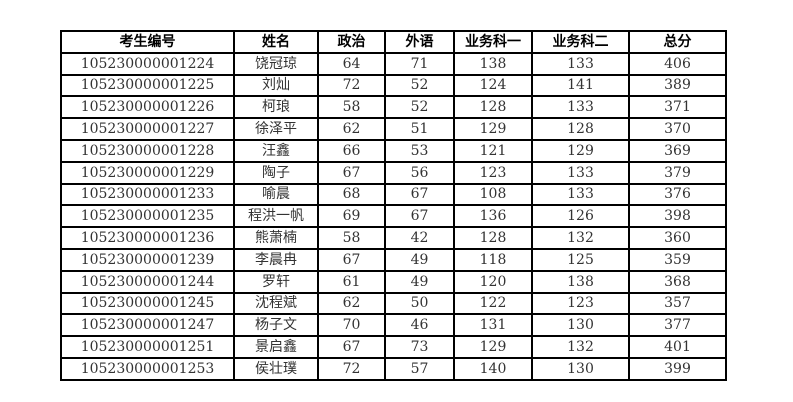  What do you see at coordinates (419, 368) in the screenshot?
I see `foreign-language-cell: 57` at bounding box center [419, 368].